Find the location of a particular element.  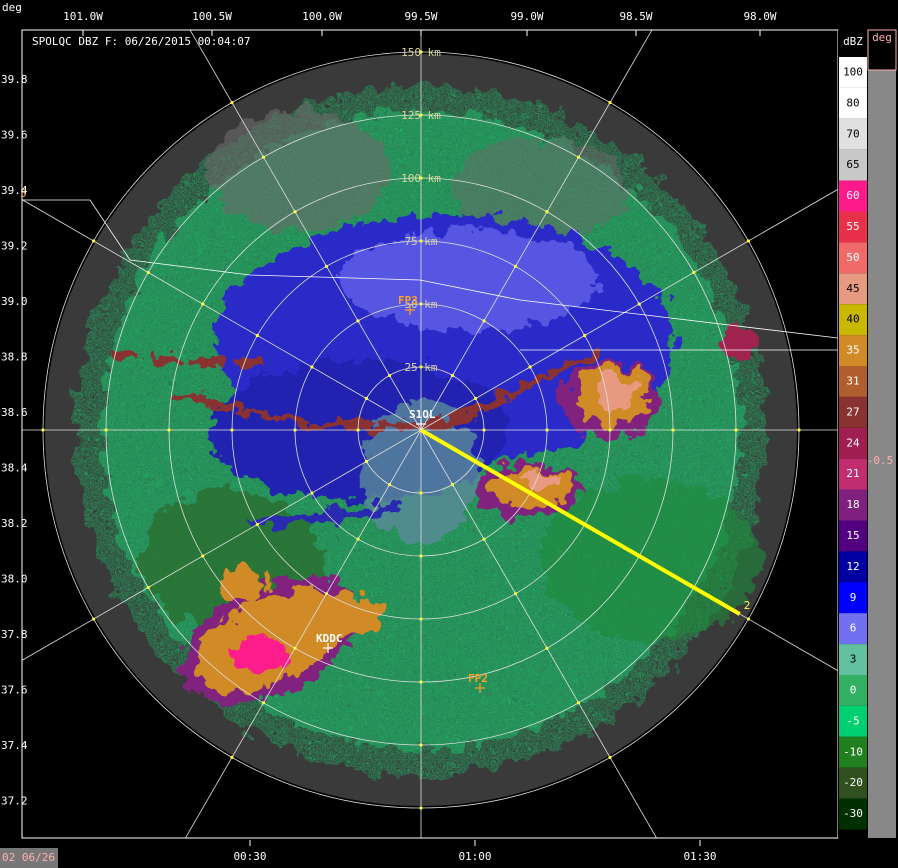

colorbar-label: 0 is located at coordinates (853, 689).